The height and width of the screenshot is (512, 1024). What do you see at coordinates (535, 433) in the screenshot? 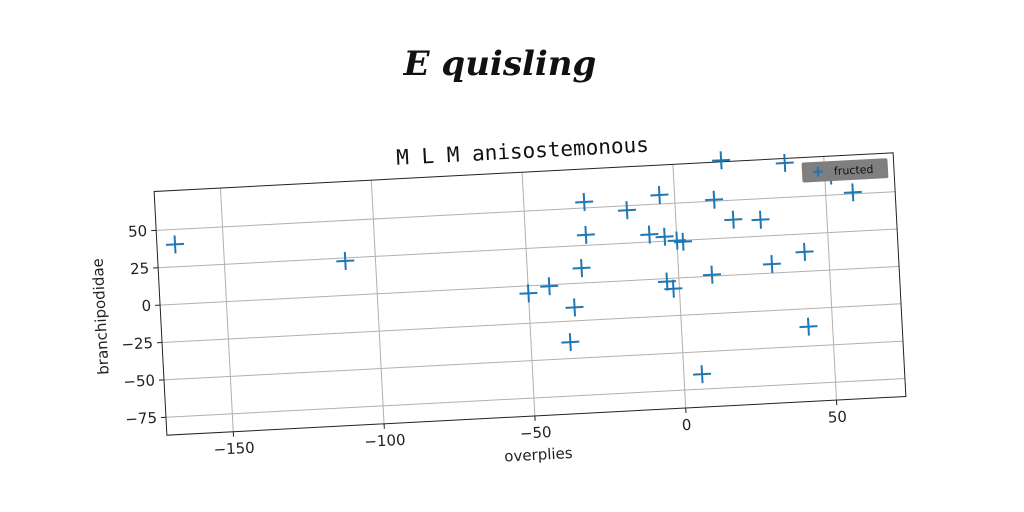
I see `x-tick-label: −50` at bounding box center [535, 433].